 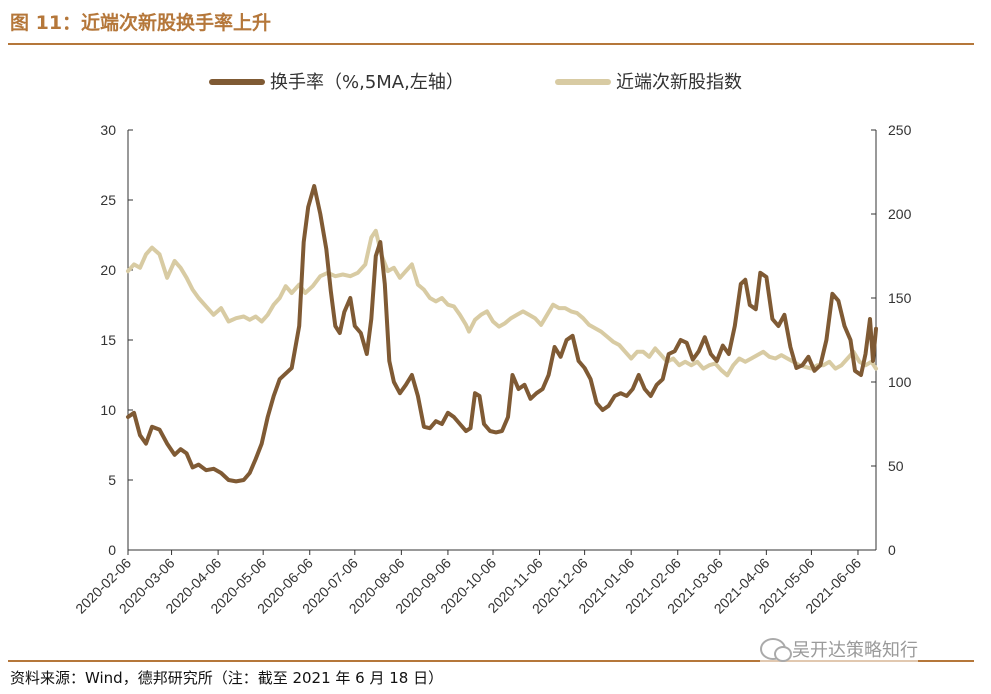 I want to click on watermark: 吴开达策略知行, so click(x=839, y=649).